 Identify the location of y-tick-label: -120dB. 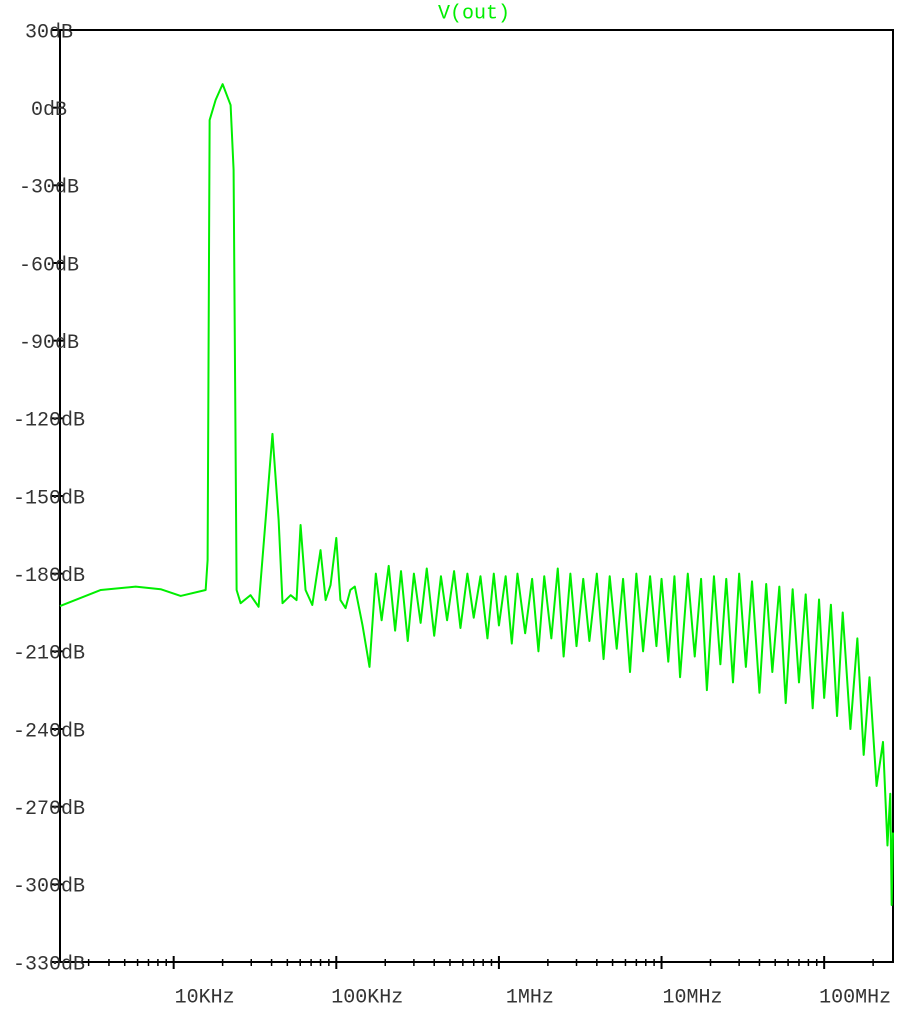
(49, 421).